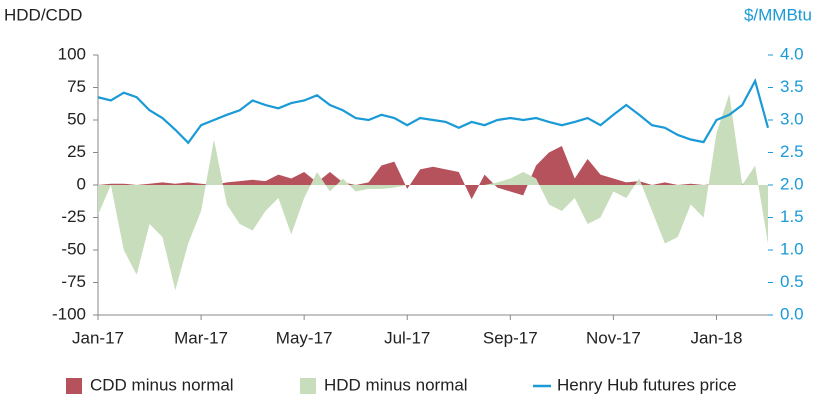  What do you see at coordinates (81, 183) in the screenshot?
I see `y-tick-label: 0` at bounding box center [81, 183].